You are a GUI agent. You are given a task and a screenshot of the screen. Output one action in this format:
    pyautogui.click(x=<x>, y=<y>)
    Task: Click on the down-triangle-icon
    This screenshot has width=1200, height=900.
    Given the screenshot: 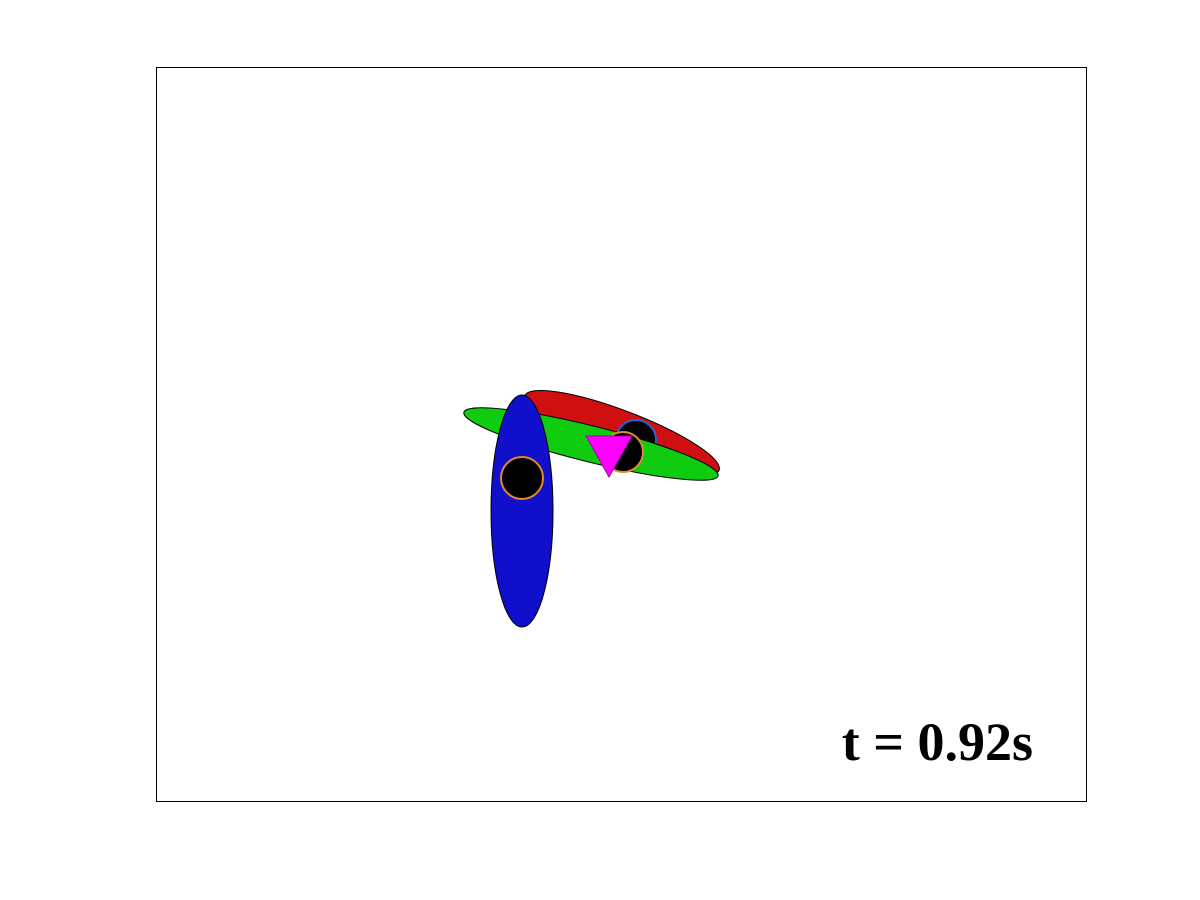 What is the action you would take?
    pyautogui.click(x=609, y=457)
    